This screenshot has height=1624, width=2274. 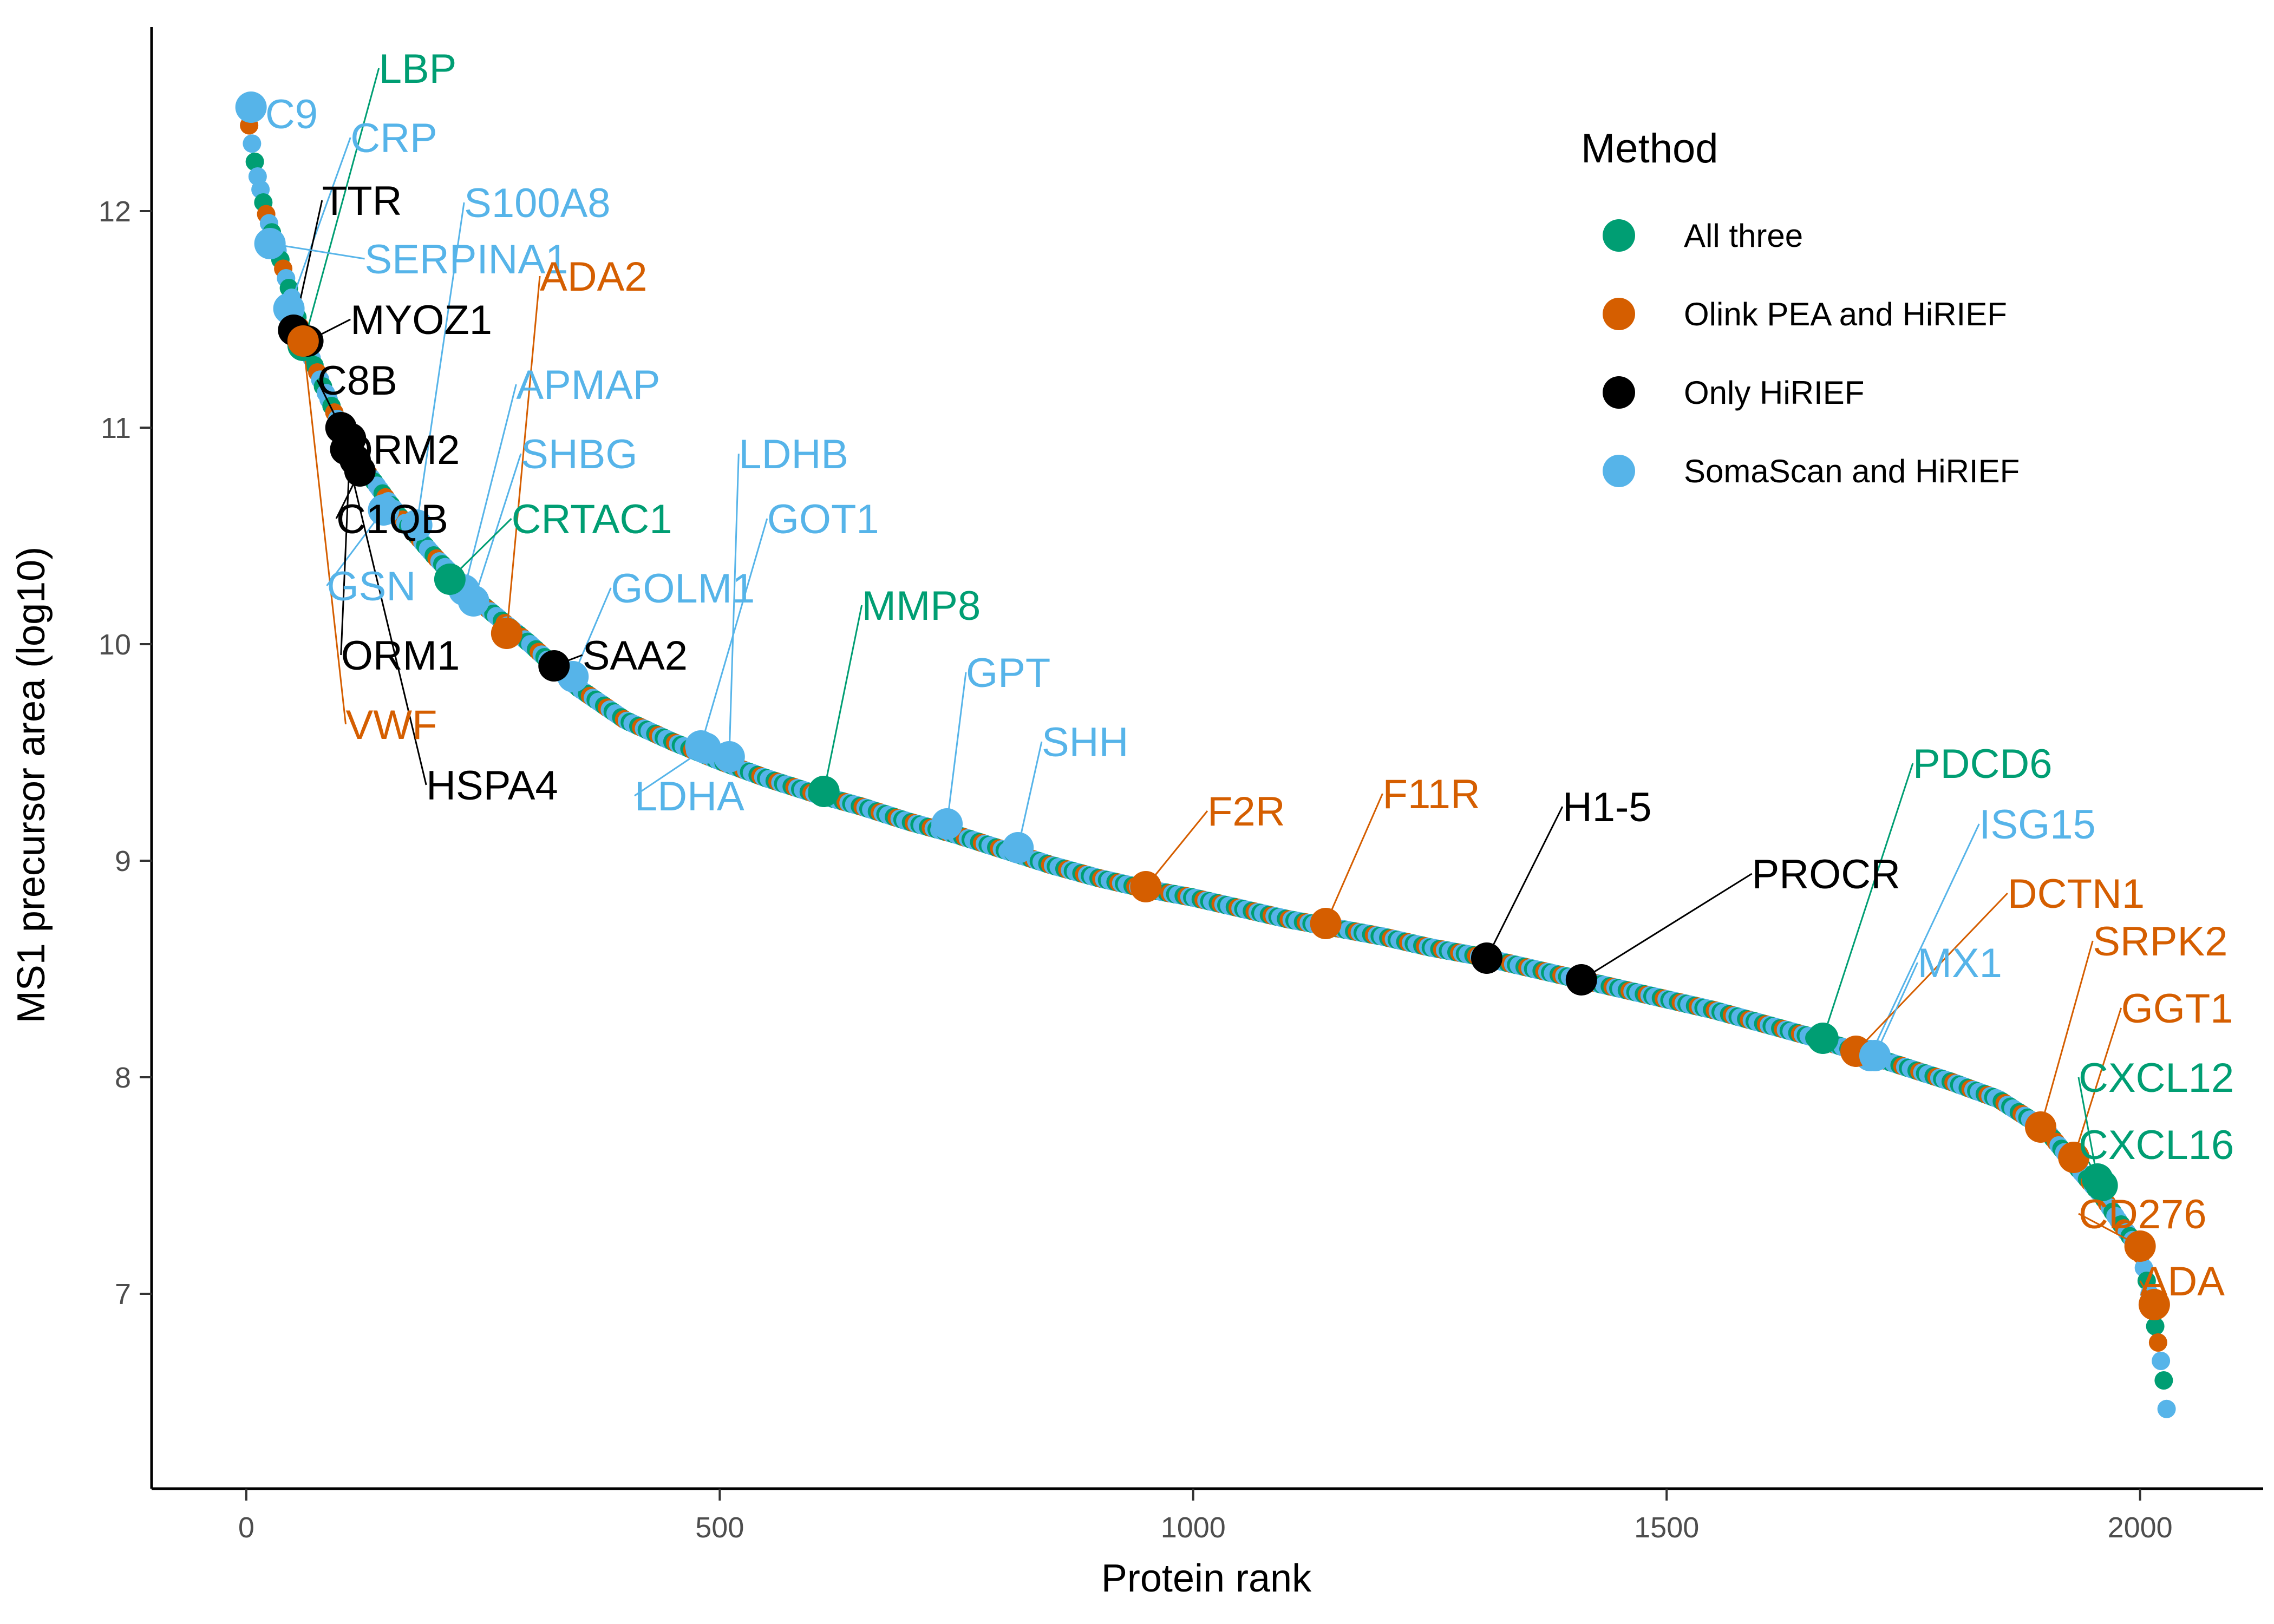 I want to click on point-gpt, so click(x=947, y=824).